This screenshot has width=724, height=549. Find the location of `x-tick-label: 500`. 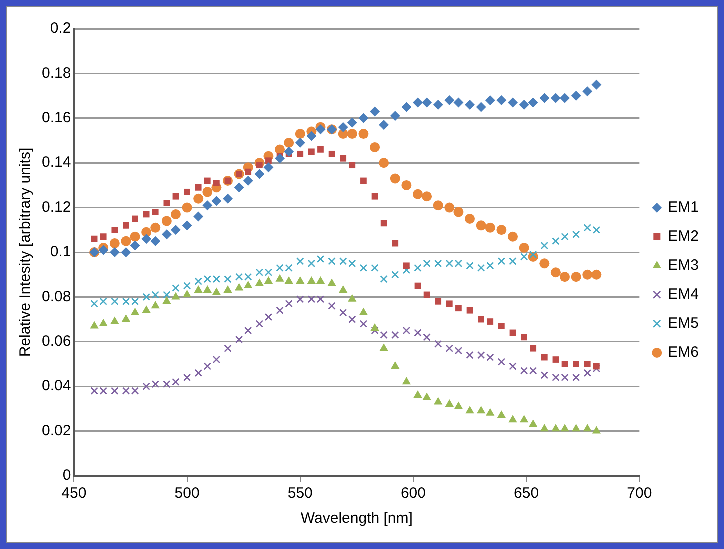

x-tick-label: 500 is located at coordinates (187, 493).